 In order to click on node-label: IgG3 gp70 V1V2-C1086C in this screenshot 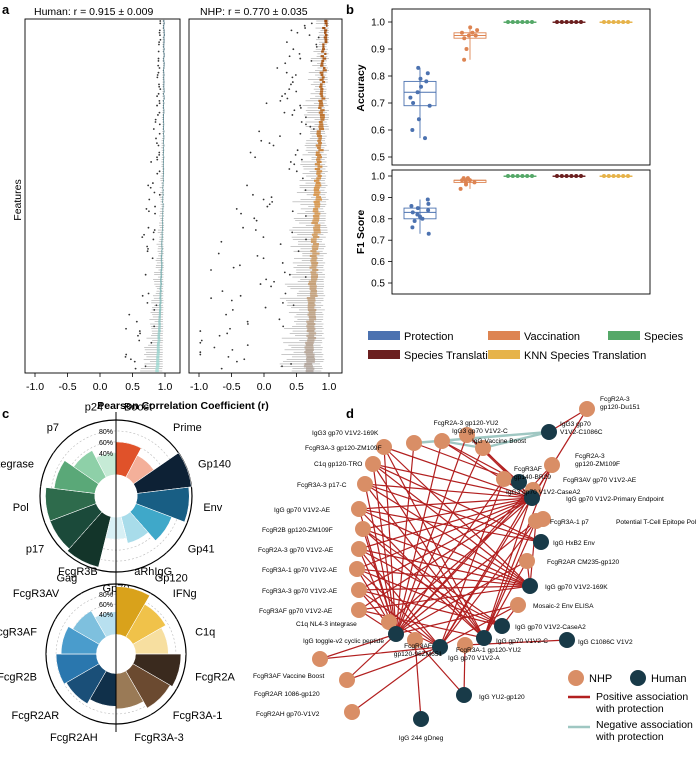, I will do `click(581, 428)`.